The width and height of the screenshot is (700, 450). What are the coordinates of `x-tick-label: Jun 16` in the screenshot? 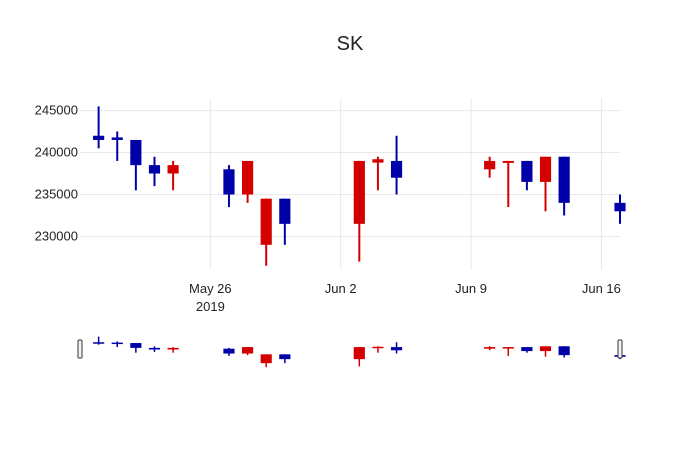 It's located at (601, 288).